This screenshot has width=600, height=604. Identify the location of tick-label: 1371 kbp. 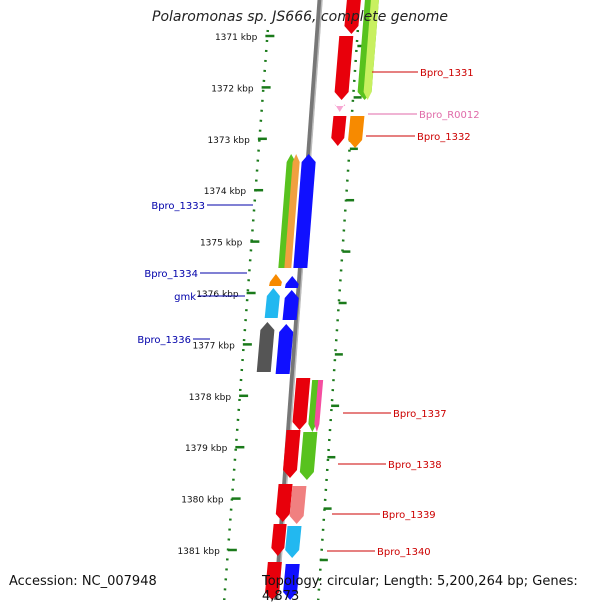
(236, 38).